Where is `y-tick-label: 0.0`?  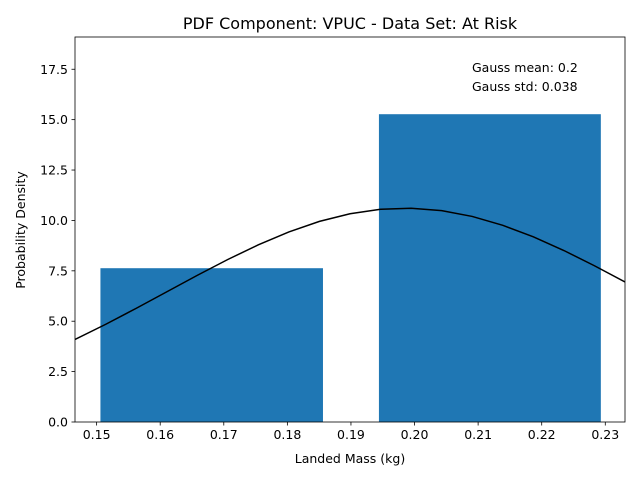
y-tick-label: 0.0 is located at coordinates (58, 422).